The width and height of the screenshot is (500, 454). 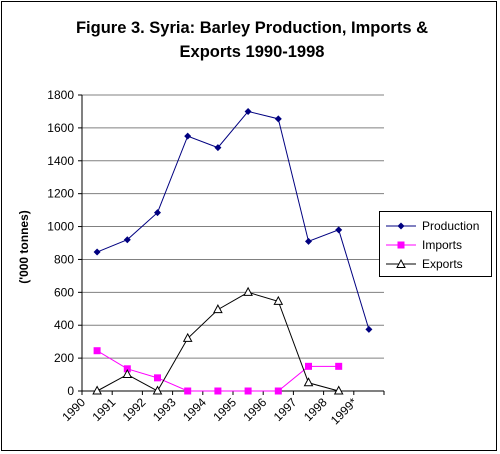 What do you see at coordinates (451, 225) in the screenshot?
I see `legend-label-production: Production` at bounding box center [451, 225].